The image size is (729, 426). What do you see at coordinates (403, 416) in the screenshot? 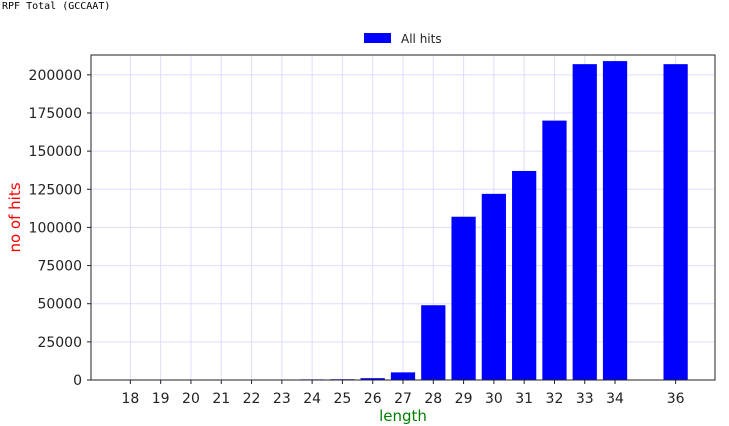
I see `x-axis-label: length` at bounding box center [403, 416].